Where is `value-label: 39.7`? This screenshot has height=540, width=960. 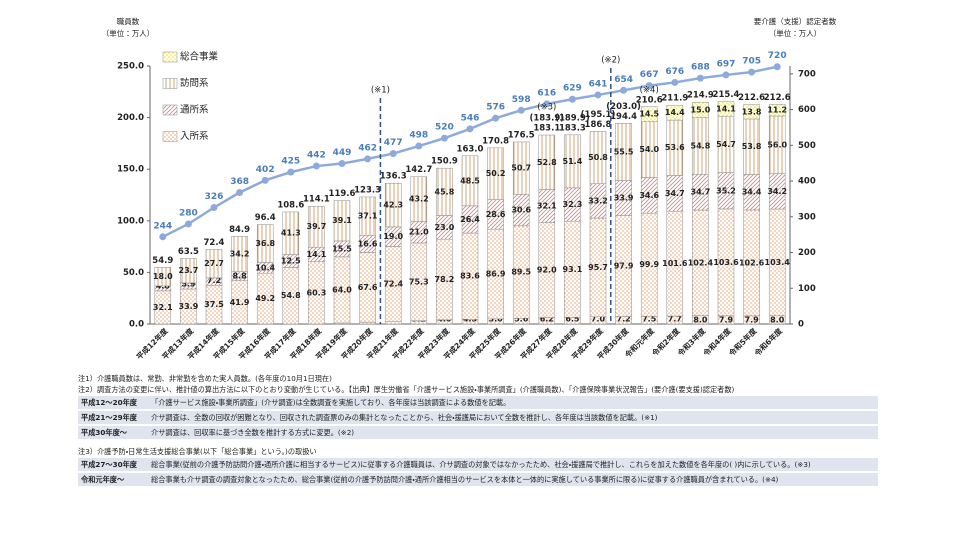
value-label: 39.7 is located at coordinates (317, 226).